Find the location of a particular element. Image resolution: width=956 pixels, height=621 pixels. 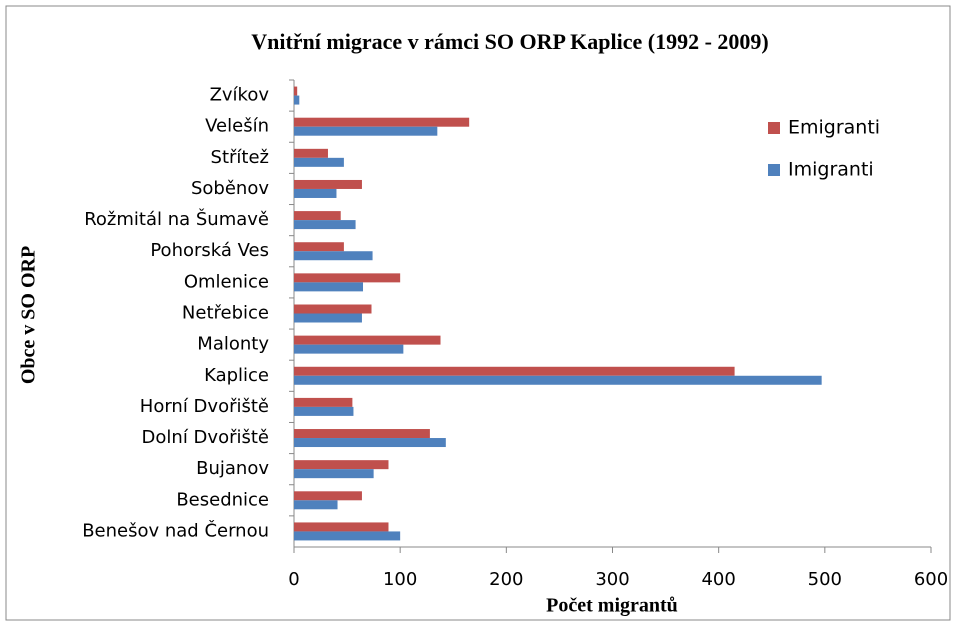

y-tick-label: Netřebice is located at coordinates (225, 313).